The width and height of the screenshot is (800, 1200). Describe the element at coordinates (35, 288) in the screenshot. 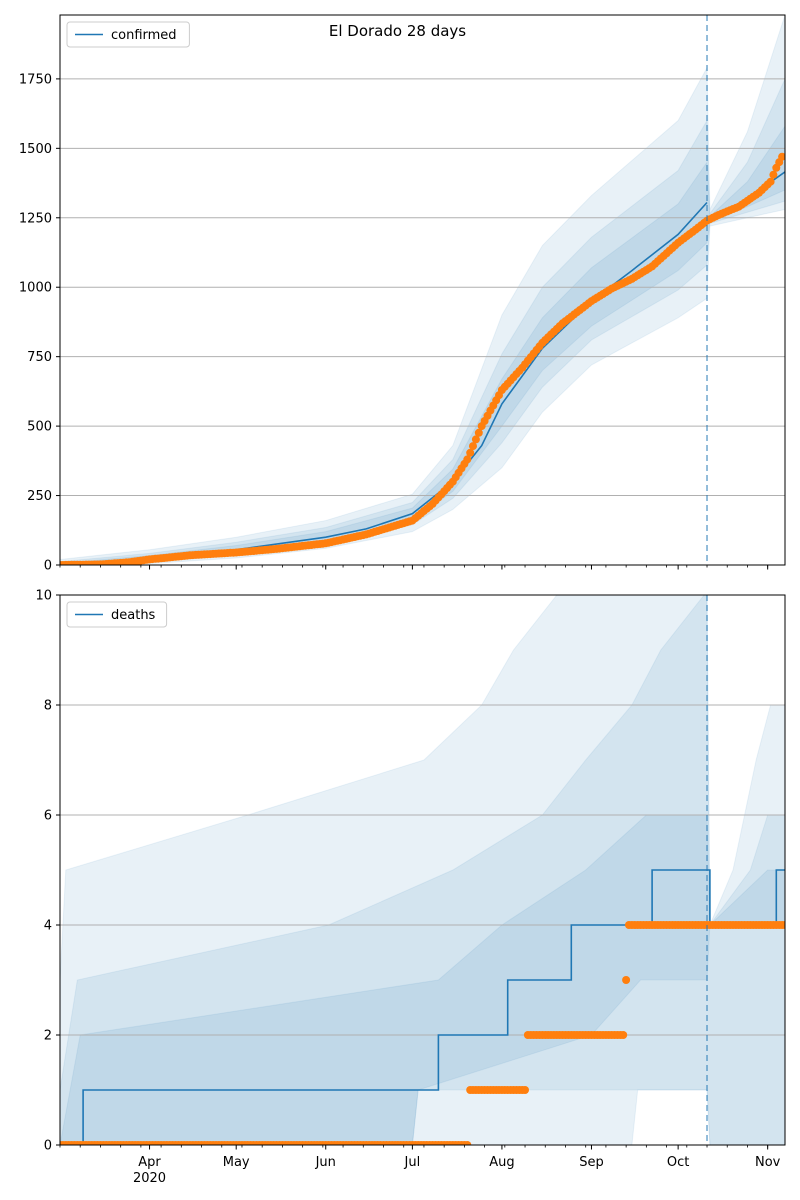

I see `confirmed-y-tick-label: 1000` at that location.